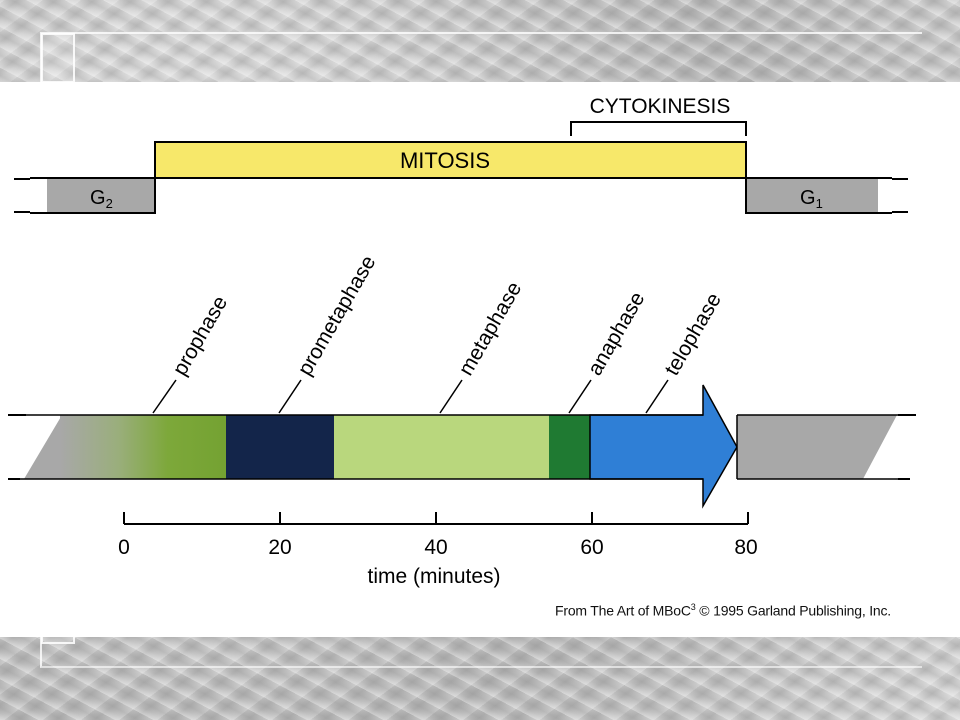  I want to click on anaphase-leader, so click(580, 396).